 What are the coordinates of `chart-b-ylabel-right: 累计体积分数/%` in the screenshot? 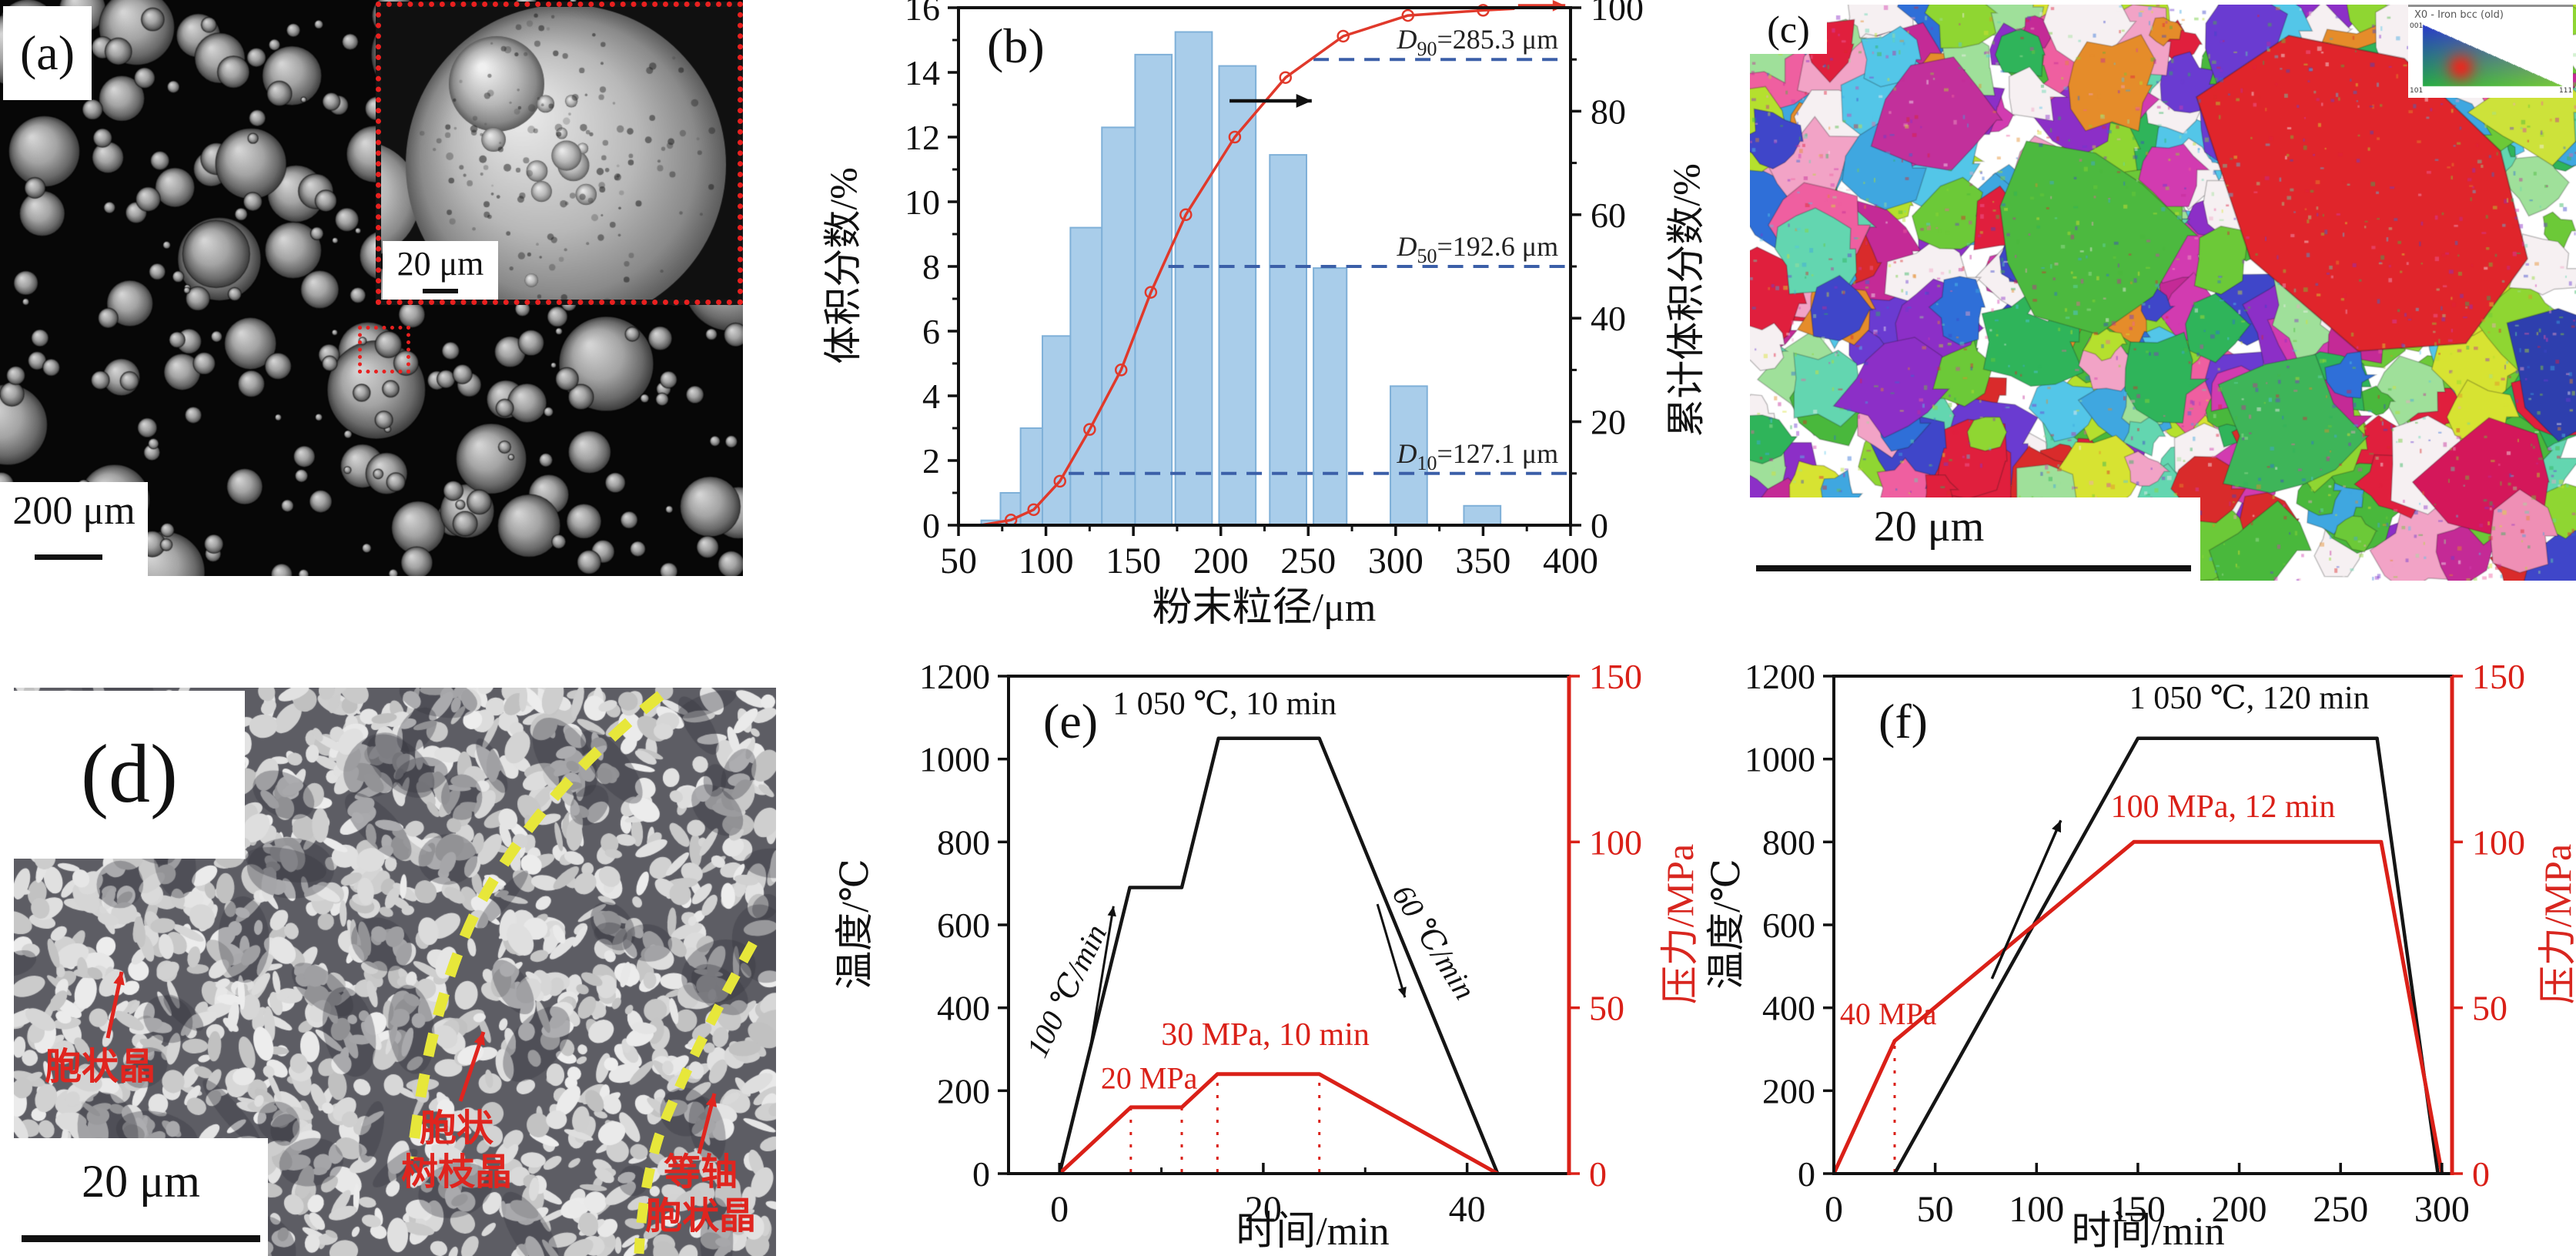 It's located at (1686, 300).